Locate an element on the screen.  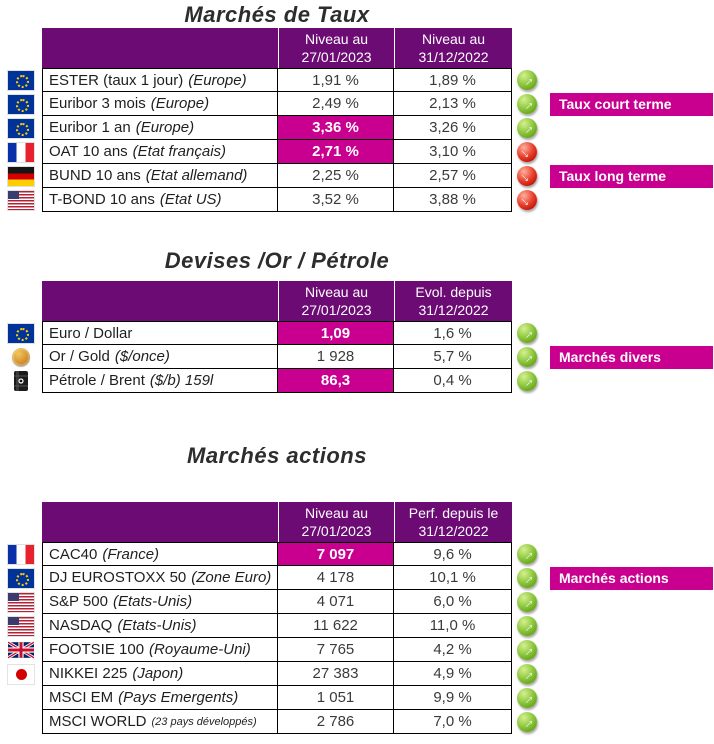
value-previous-cell: 1,89 % is located at coordinates (453, 80).